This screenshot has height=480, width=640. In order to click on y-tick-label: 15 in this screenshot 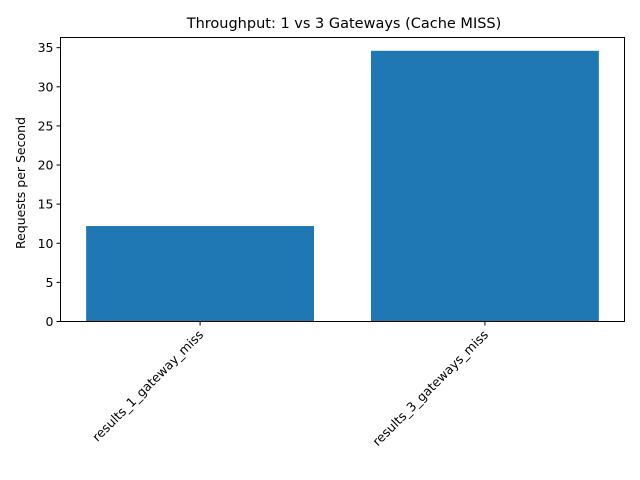, I will do `click(46, 204)`.